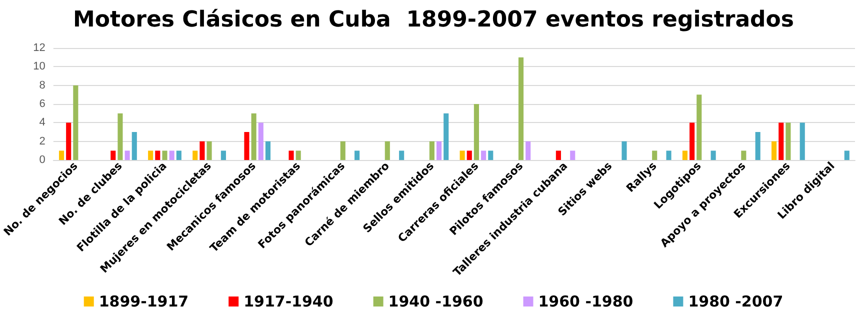  I want to click on y-tick-label: 4, so click(42, 122).